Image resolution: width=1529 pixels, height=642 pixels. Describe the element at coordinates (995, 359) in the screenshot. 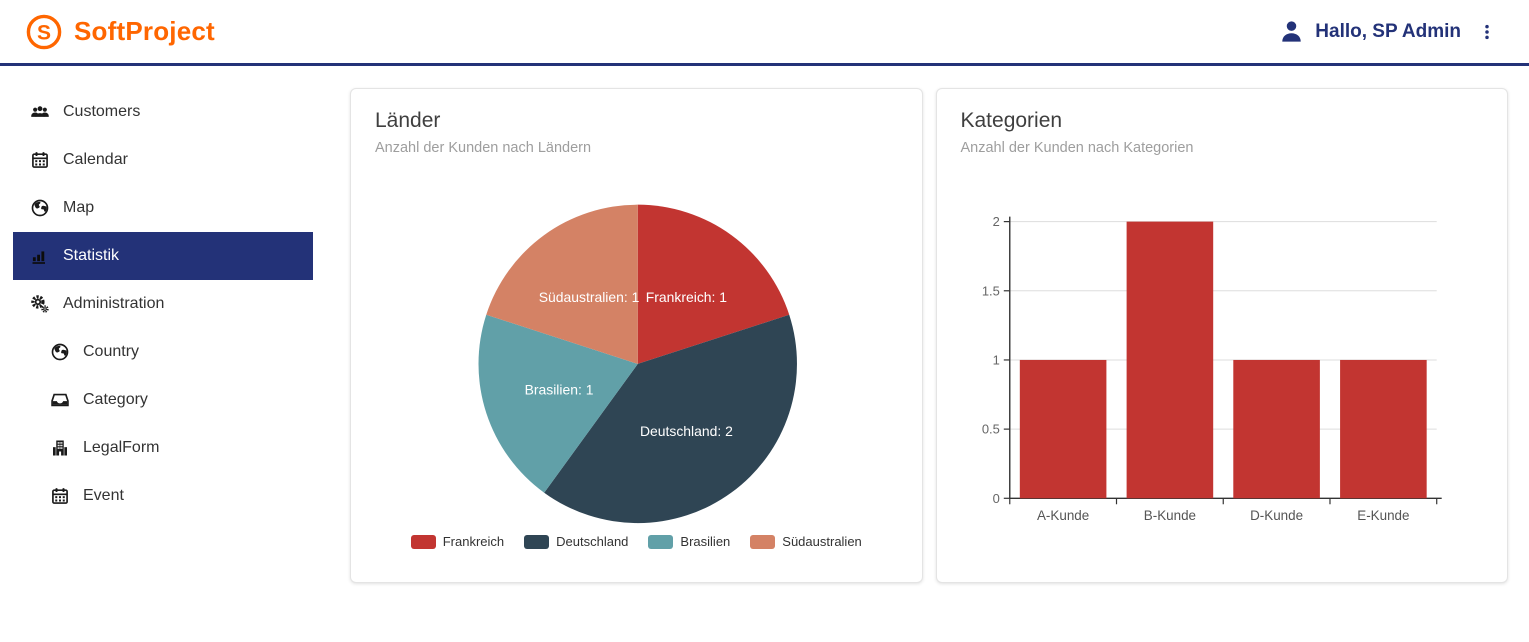

I see `y-tick-label: 1` at that location.